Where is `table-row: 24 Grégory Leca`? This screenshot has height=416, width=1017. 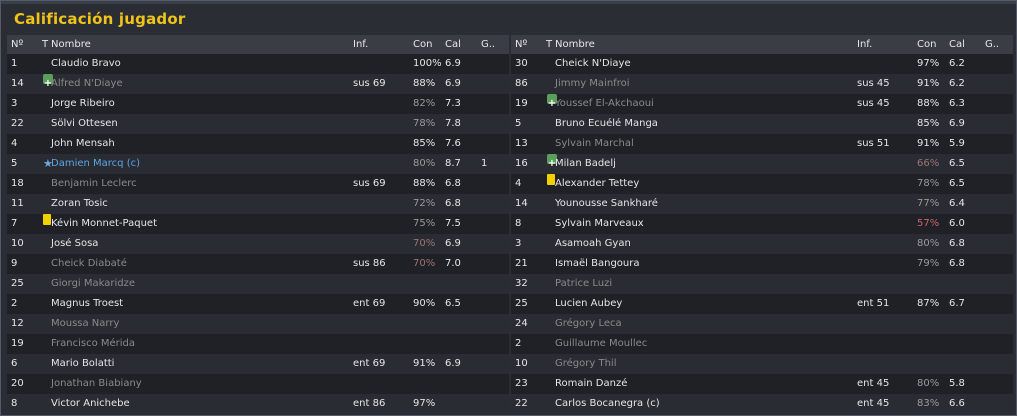 table-row: 24 Grégory Leca is located at coordinates (762, 324).